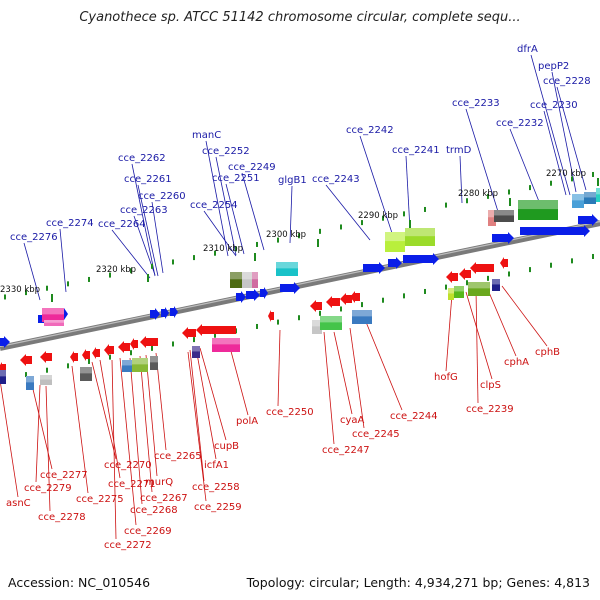  What do you see at coordinates (62, 517) in the screenshot?
I see `reverse-gene-label: cce_2278` at bounding box center [62, 517].